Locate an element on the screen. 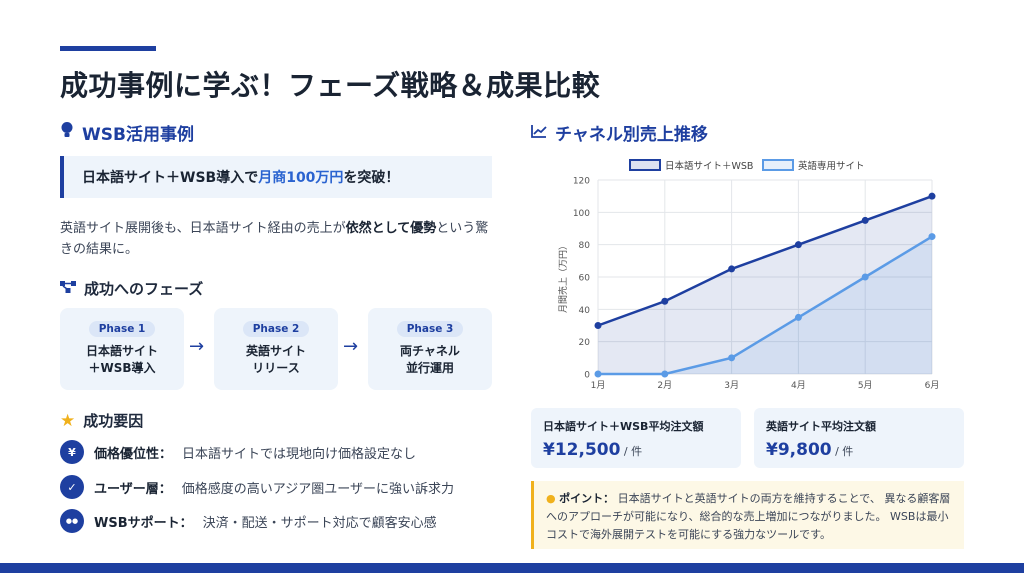  highlight-text-after: を突破！ is located at coordinates (371, 178).